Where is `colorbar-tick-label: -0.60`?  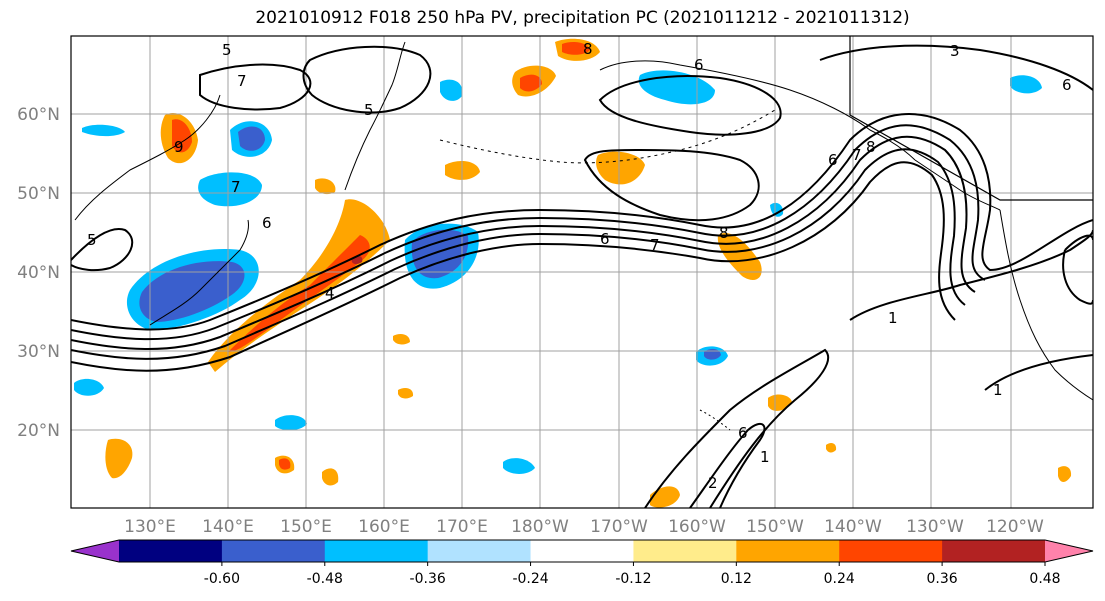
colorbar-tick-label: -0.60 is located at coordinates (222, 579).